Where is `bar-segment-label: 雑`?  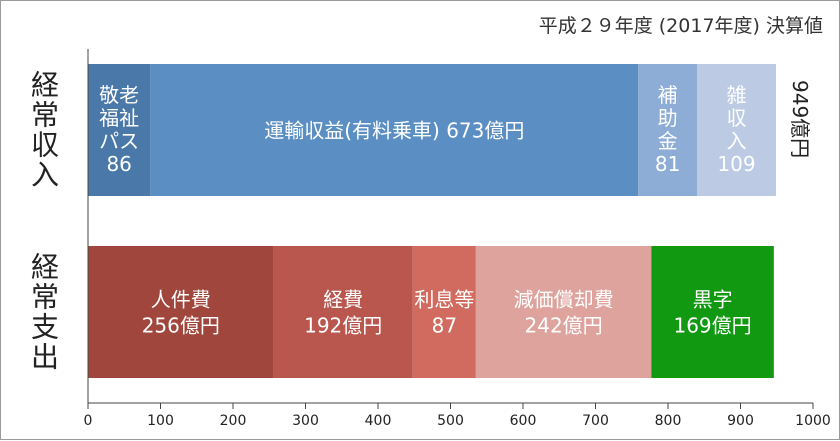 bar-segment-label: 雑 is located at coordinates (737, 95).